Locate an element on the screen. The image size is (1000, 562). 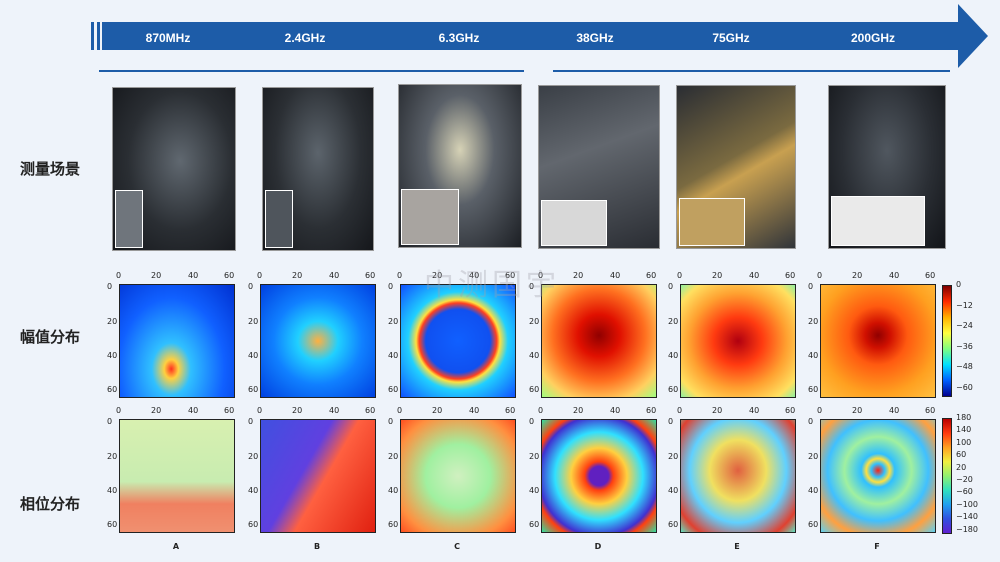
colorbar-tick-label: 60 is located at coordinates (961, 455).